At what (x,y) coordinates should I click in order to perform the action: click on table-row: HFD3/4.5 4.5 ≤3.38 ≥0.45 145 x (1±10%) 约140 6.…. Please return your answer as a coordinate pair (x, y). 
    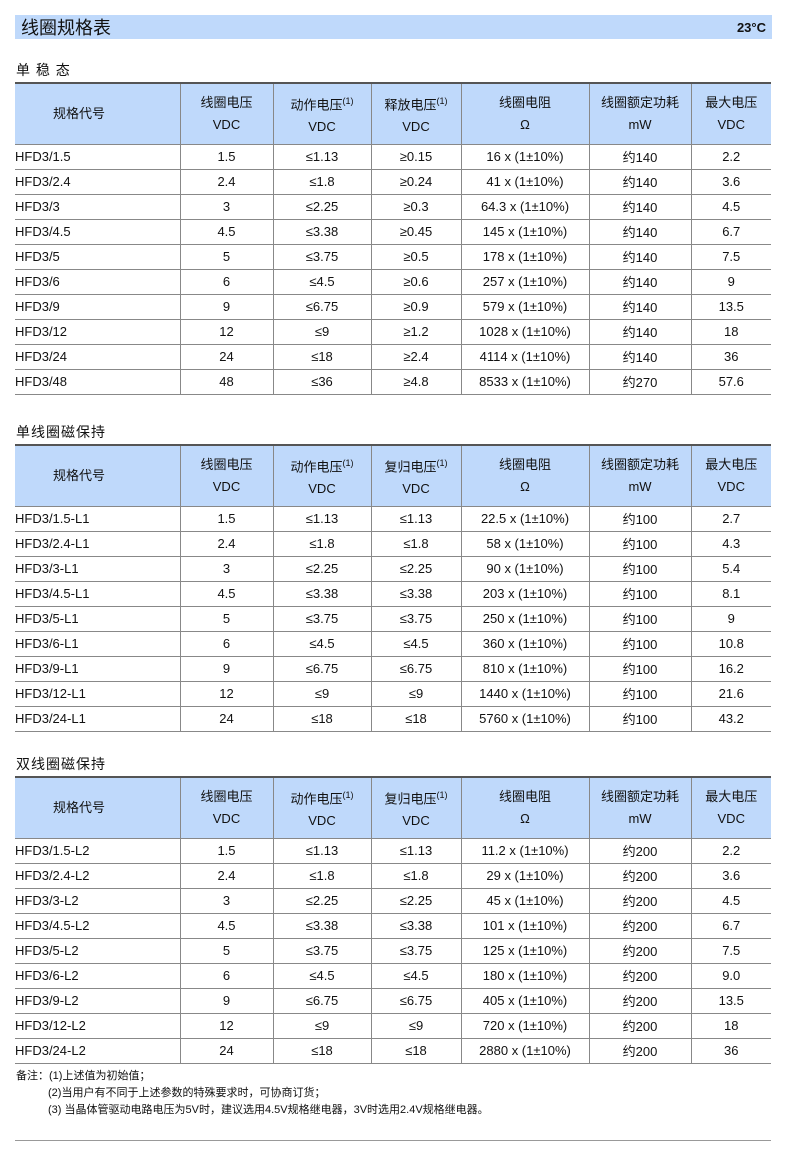
    Looking at the image, I should click on (393, 231).